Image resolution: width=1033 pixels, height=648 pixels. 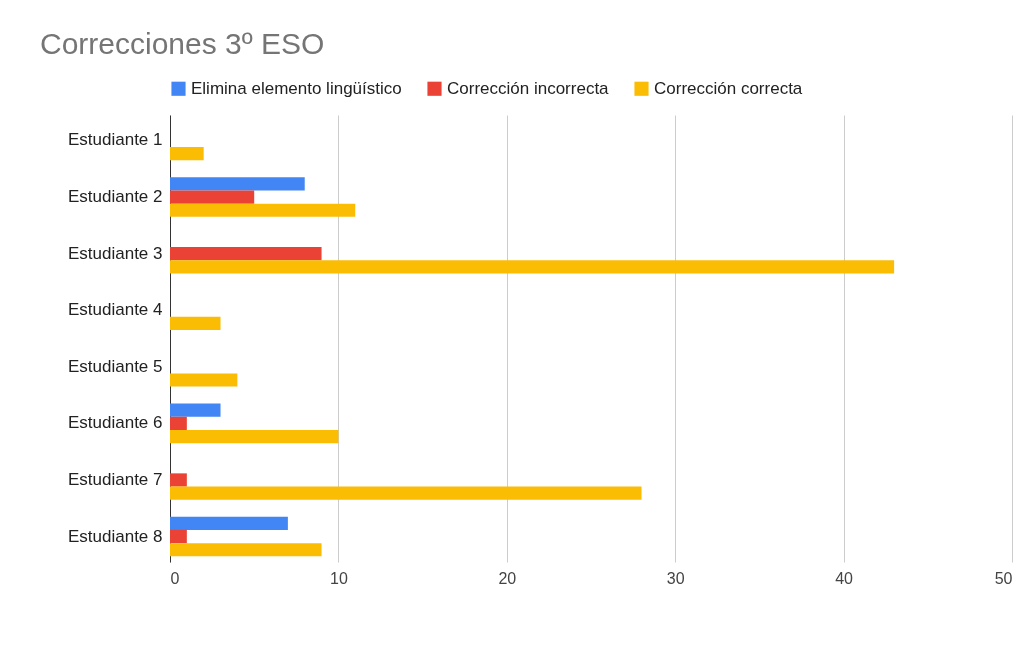 I want to click on x-tick-label: 50, so click(x=1003, y=578).